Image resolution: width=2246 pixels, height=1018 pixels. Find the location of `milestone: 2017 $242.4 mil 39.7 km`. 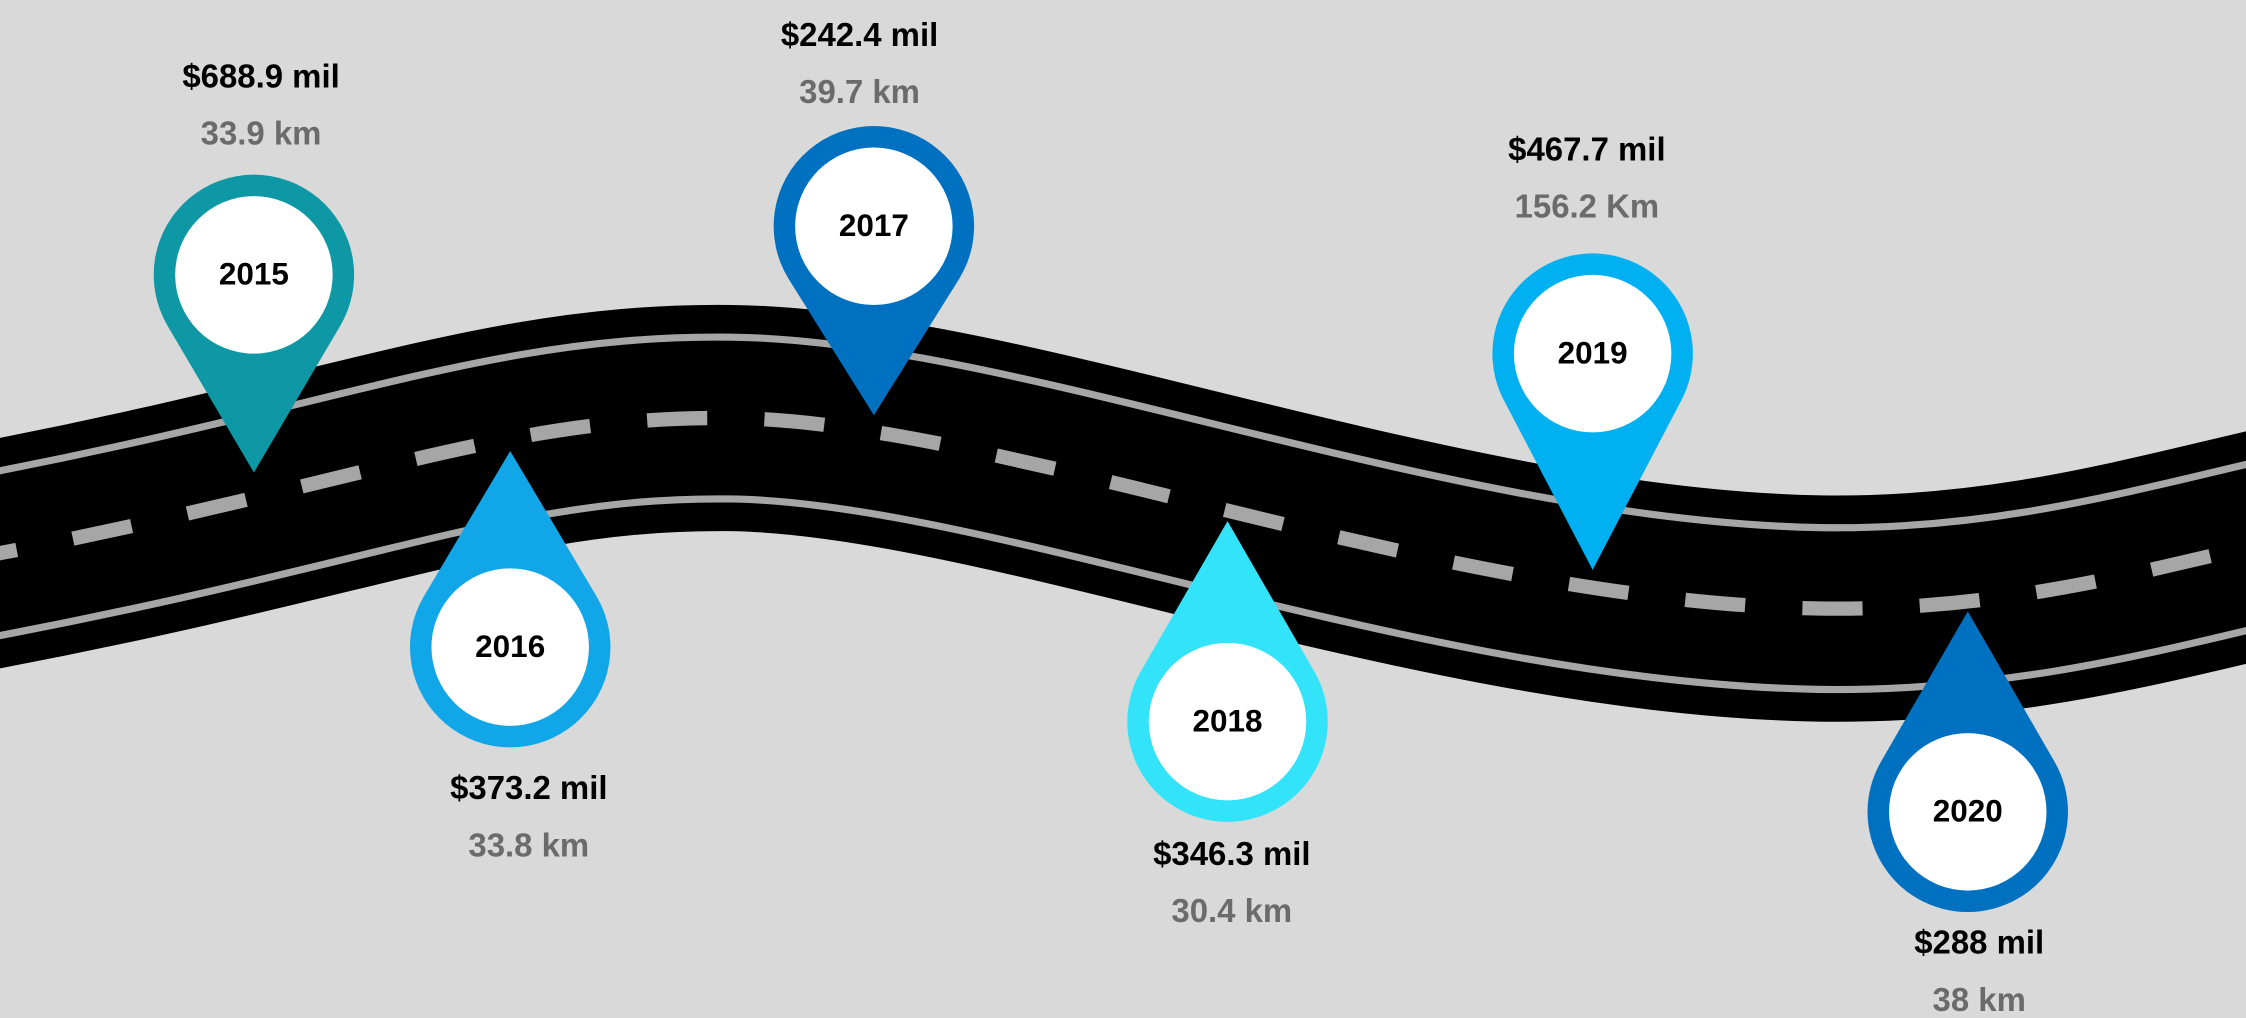

milestone: 2017 $242.4 mil 39.7 km is located at coordinates (874, 216).